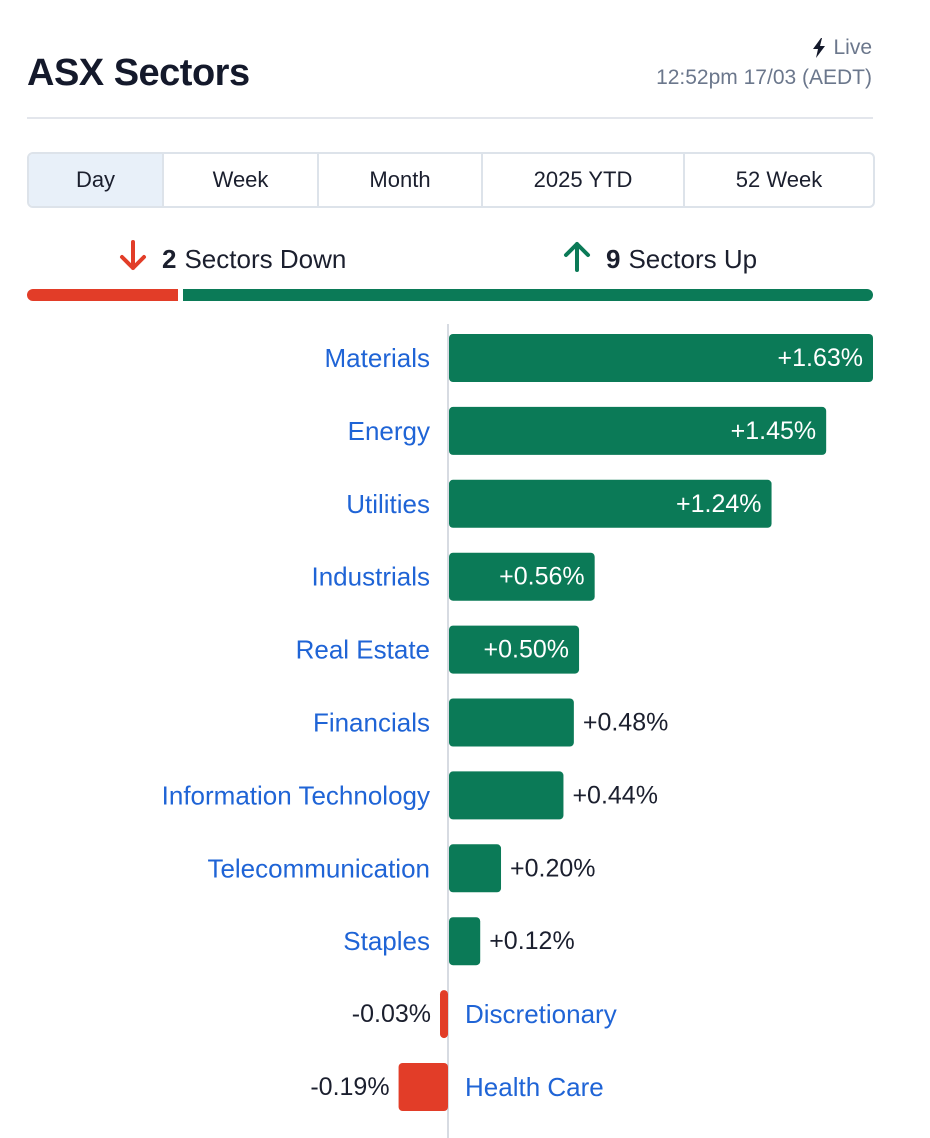 The height and width of the screenshot is (1138, 930). I want to click on bar-materials, so click(661, 358).